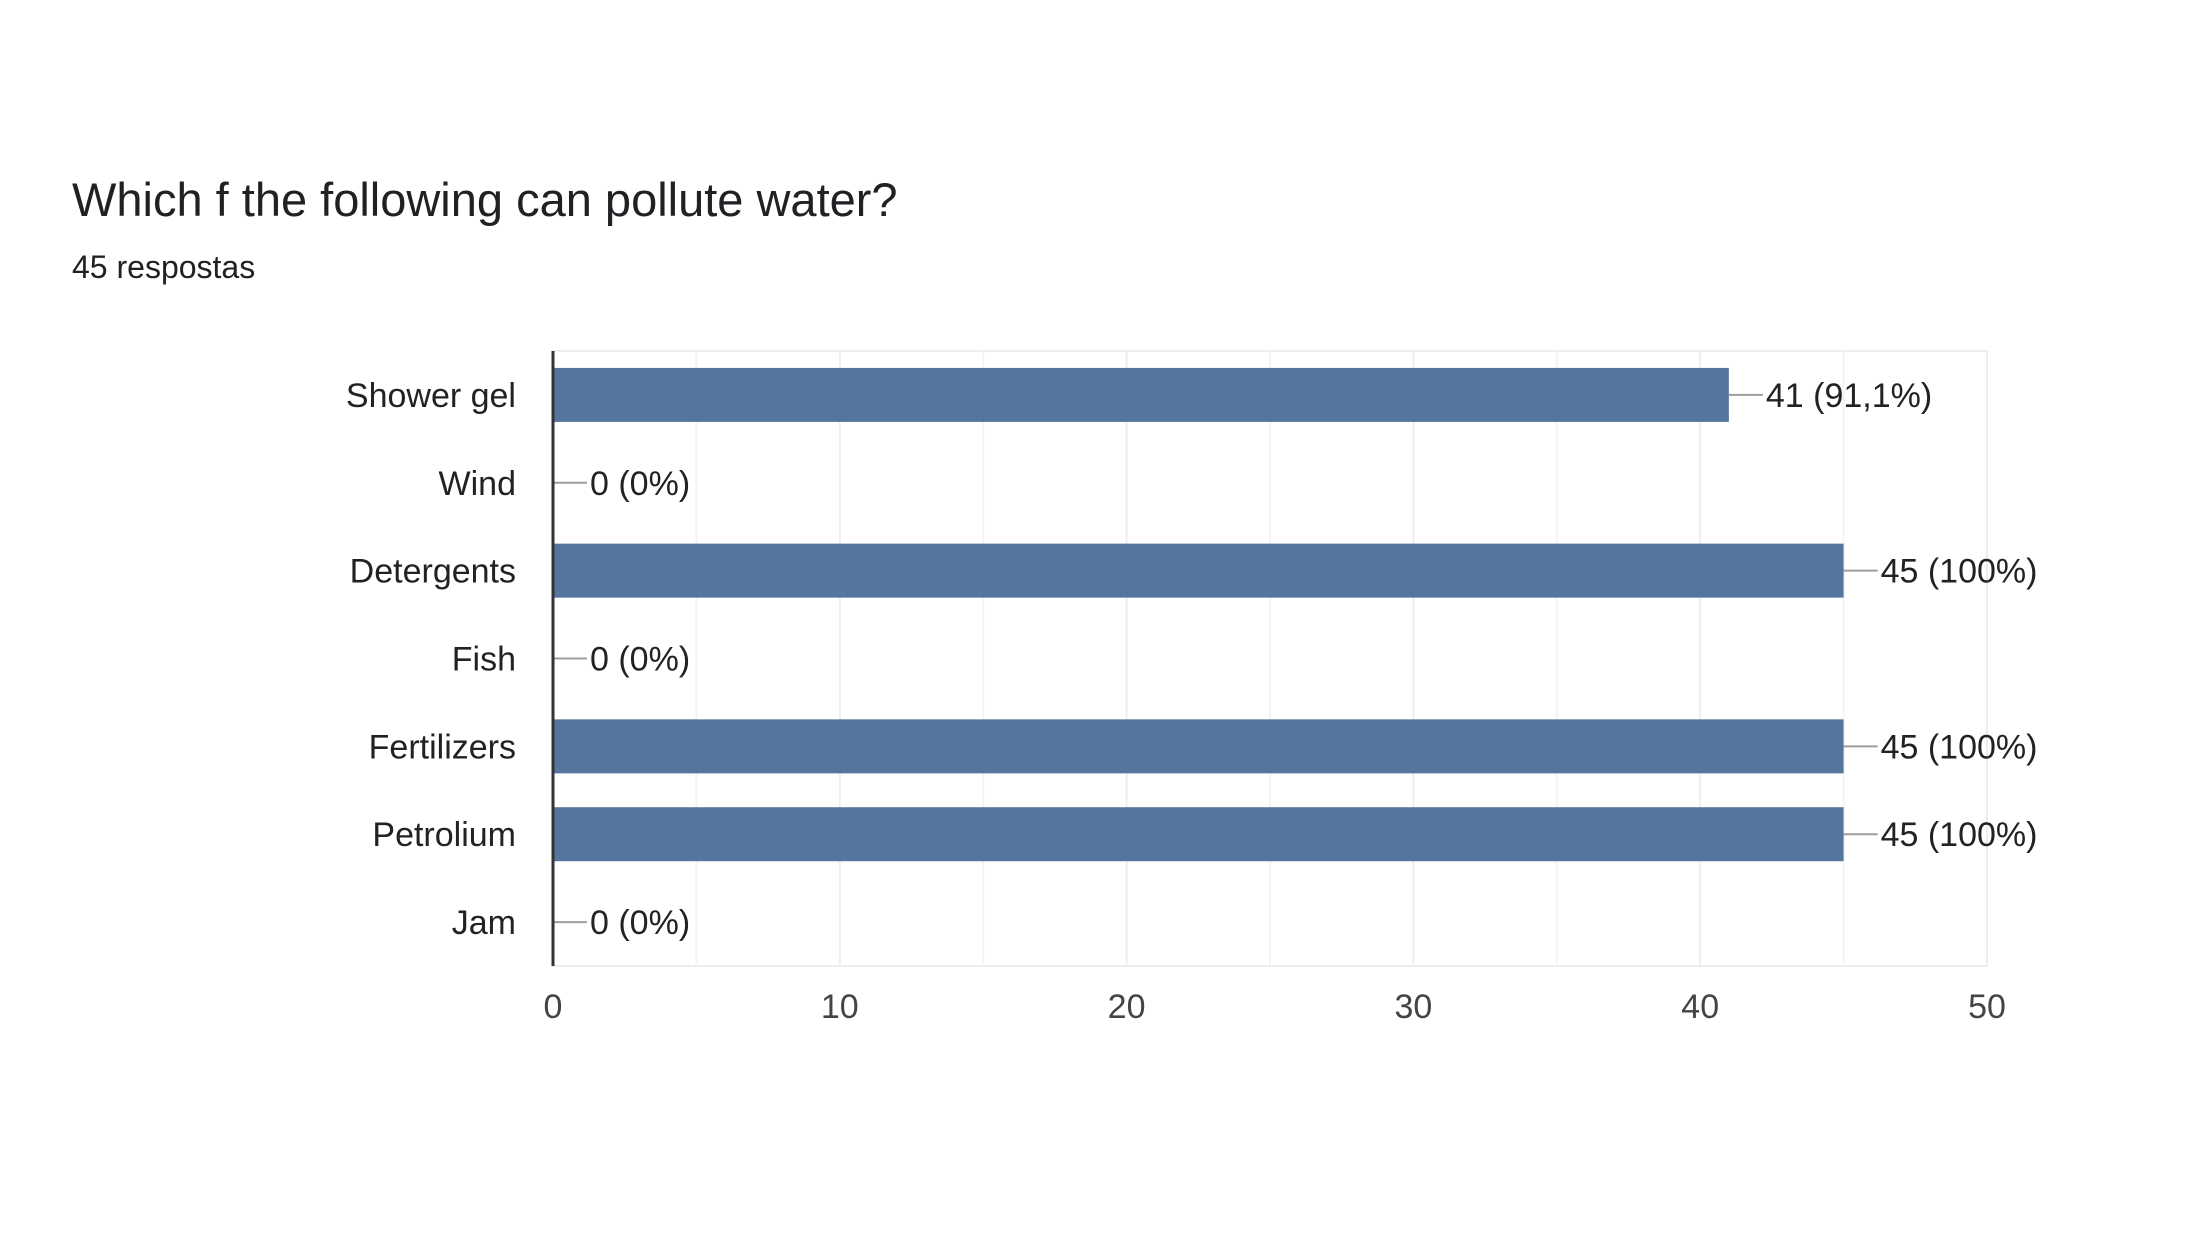 This screenshot has width=2200, height=1238. Describe the element at coordinates (442, 747) in the screenshot. I see `category-label: Fertilizers` at that location.